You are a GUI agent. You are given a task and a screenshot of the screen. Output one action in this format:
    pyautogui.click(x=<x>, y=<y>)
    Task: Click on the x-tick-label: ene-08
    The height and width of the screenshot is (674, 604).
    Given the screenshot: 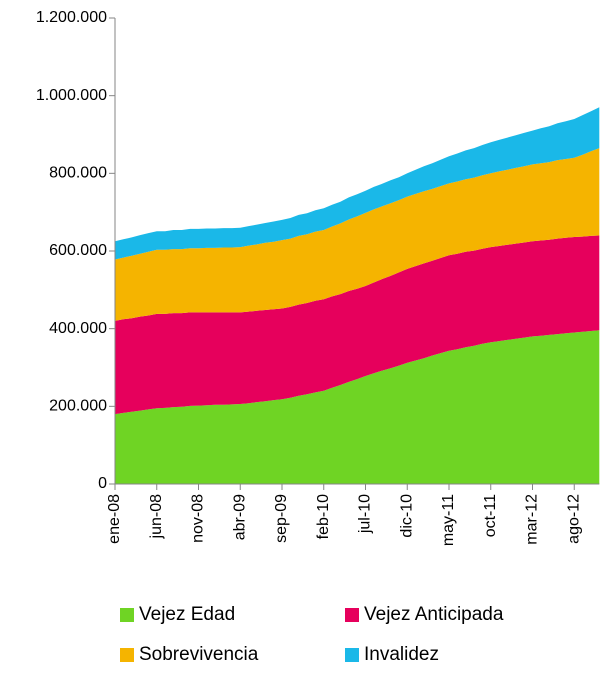 What is the action you would take?
    pyautogui.click(x=114, y=519)
    